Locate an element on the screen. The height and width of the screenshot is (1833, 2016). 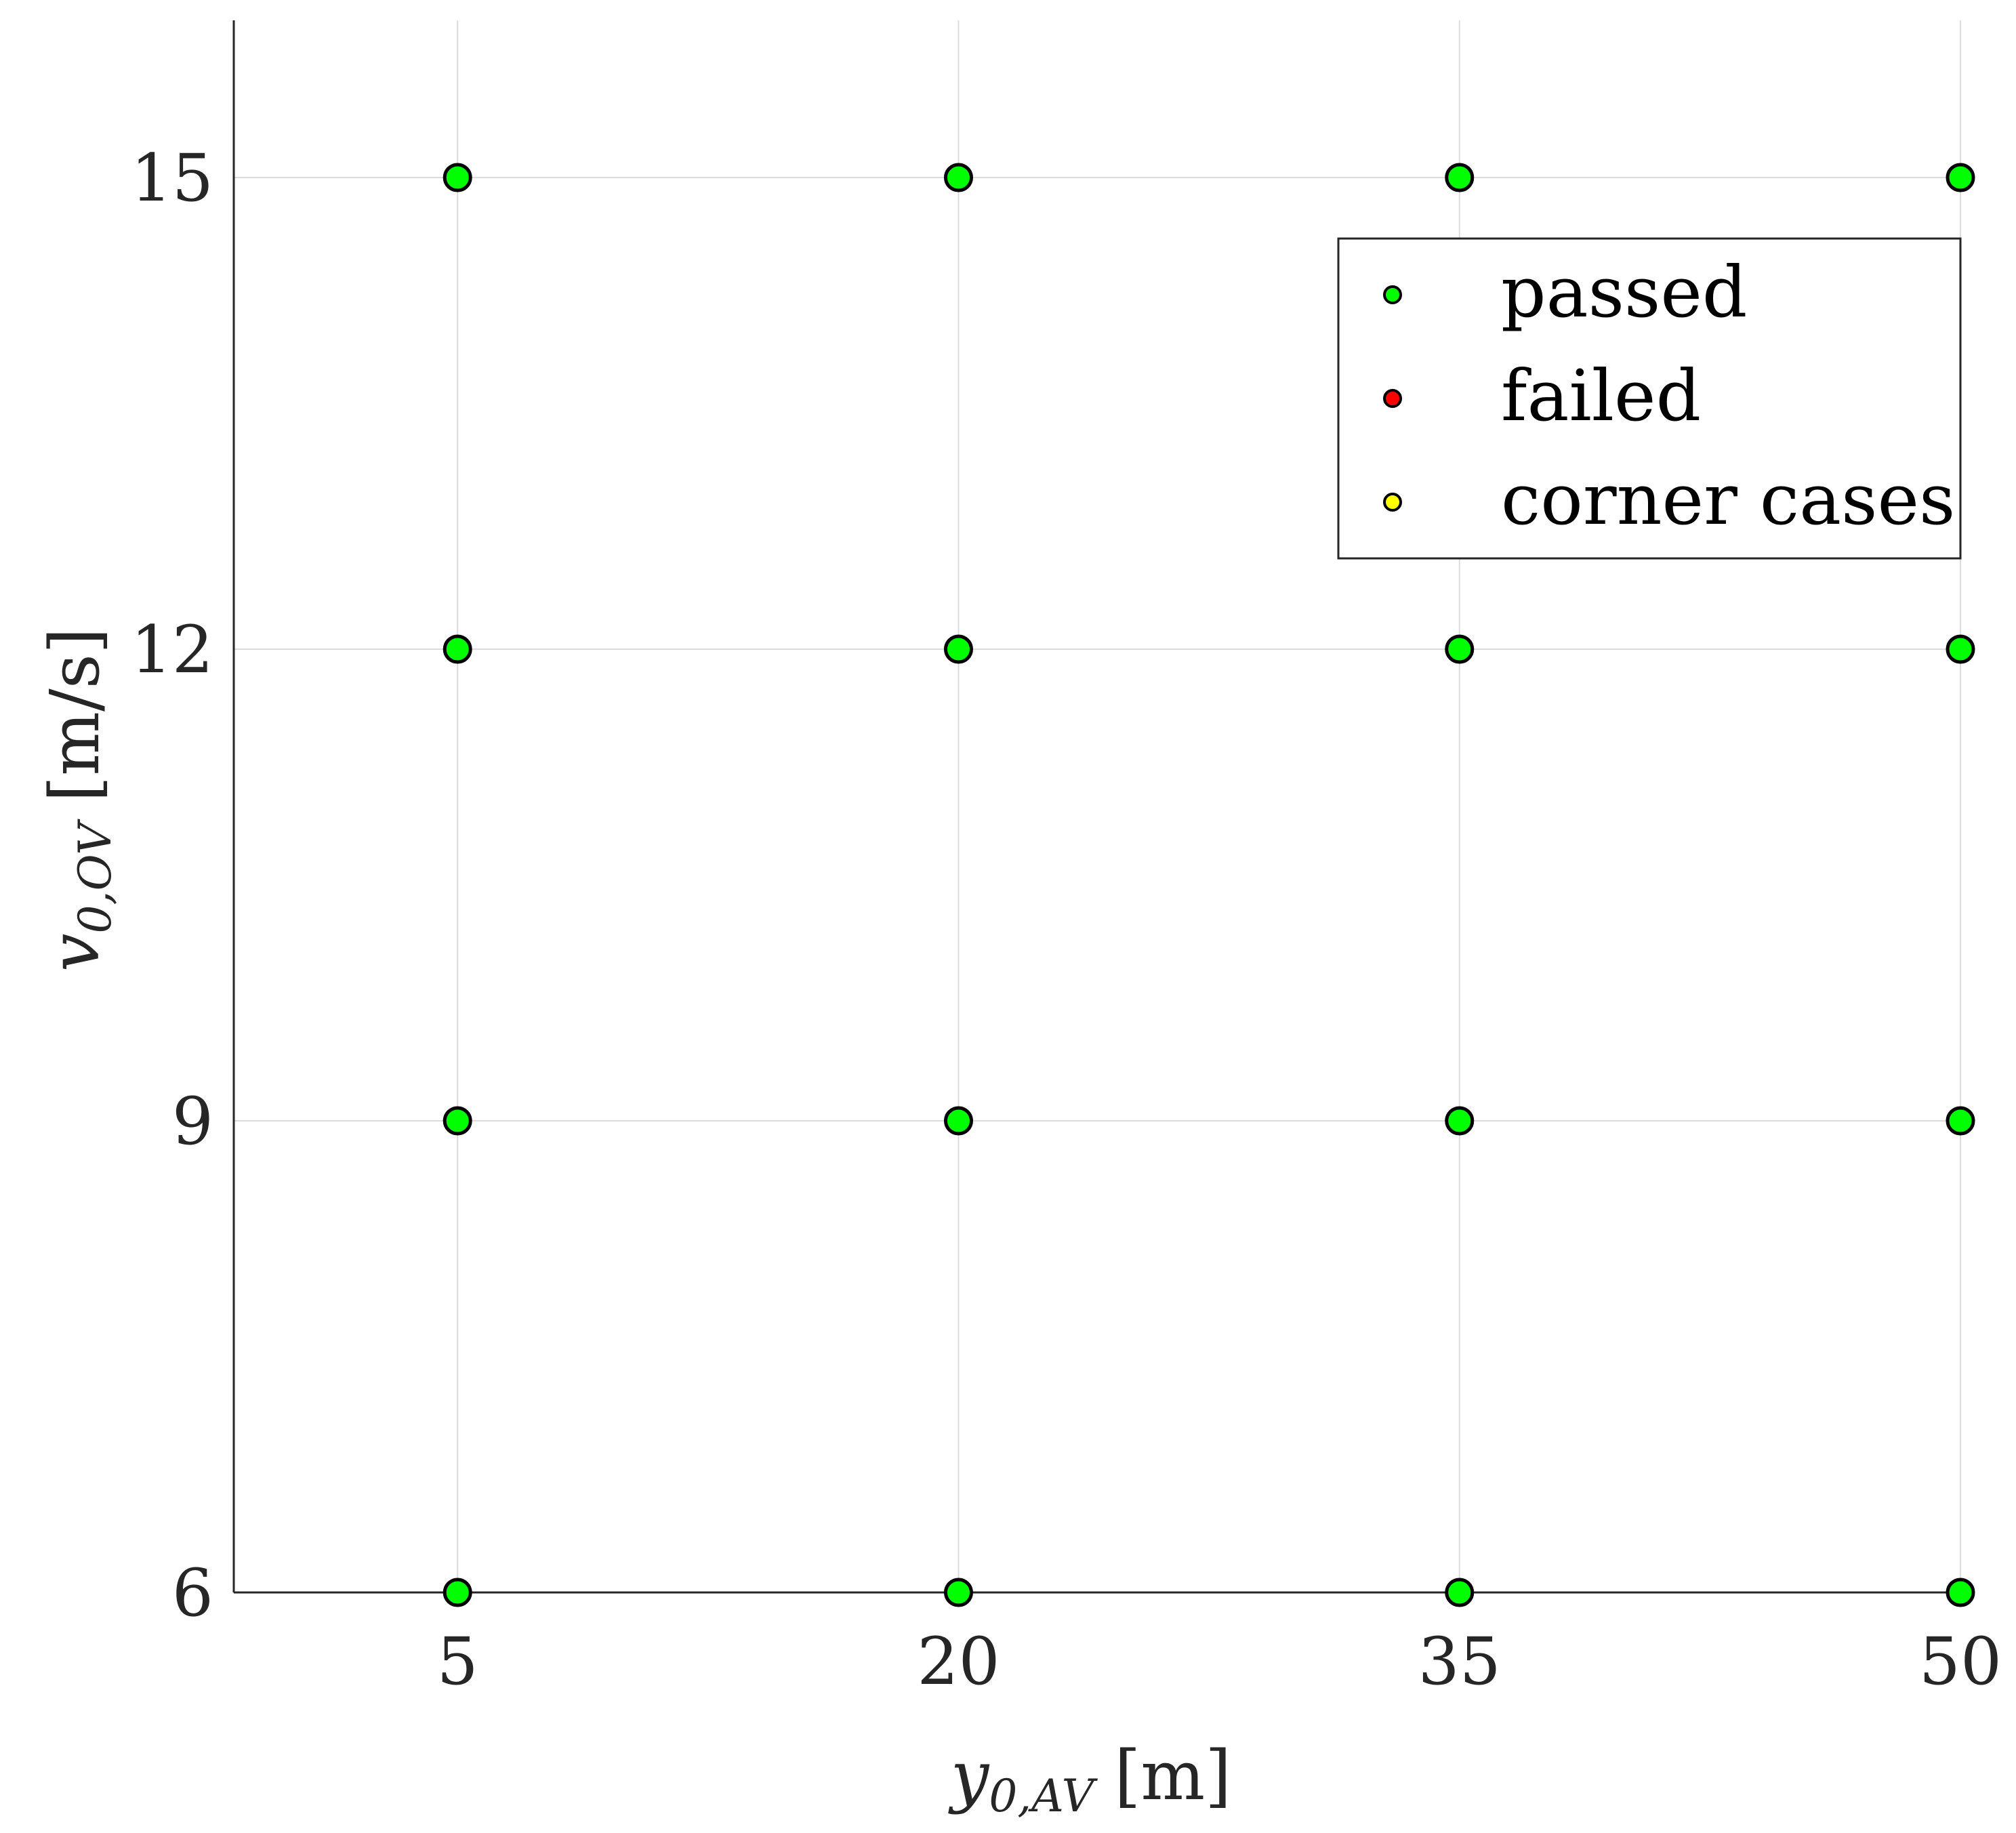
y-tick-labels: 6 9 12 15 is located at coordinates (172, 885).